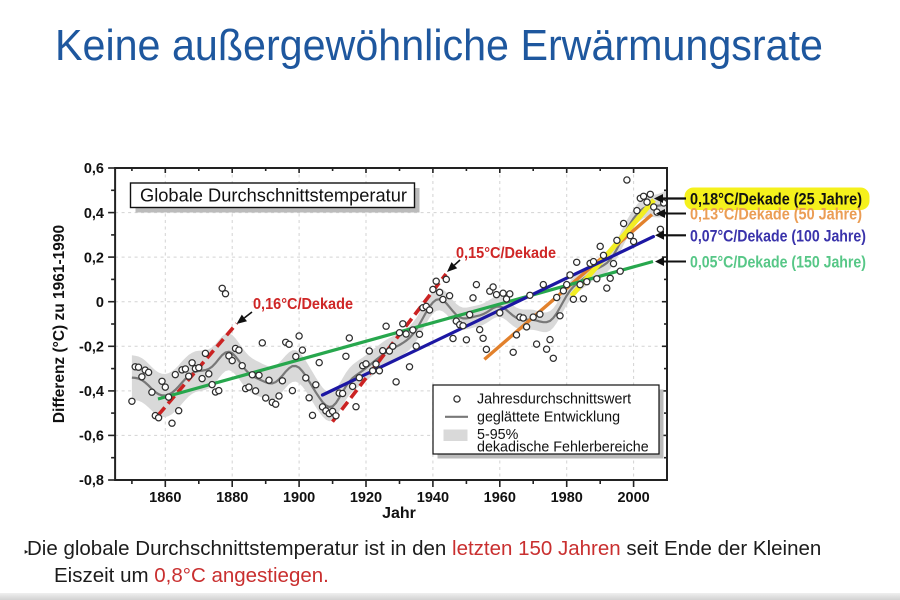 The width and height of the screenshot is (900, 600). What do you see at coordinates (778, 236) in the screenshot?
I see `svg-text: 0,07°C/Dekade (100 Jahre)` at bounding box center [778, 236].